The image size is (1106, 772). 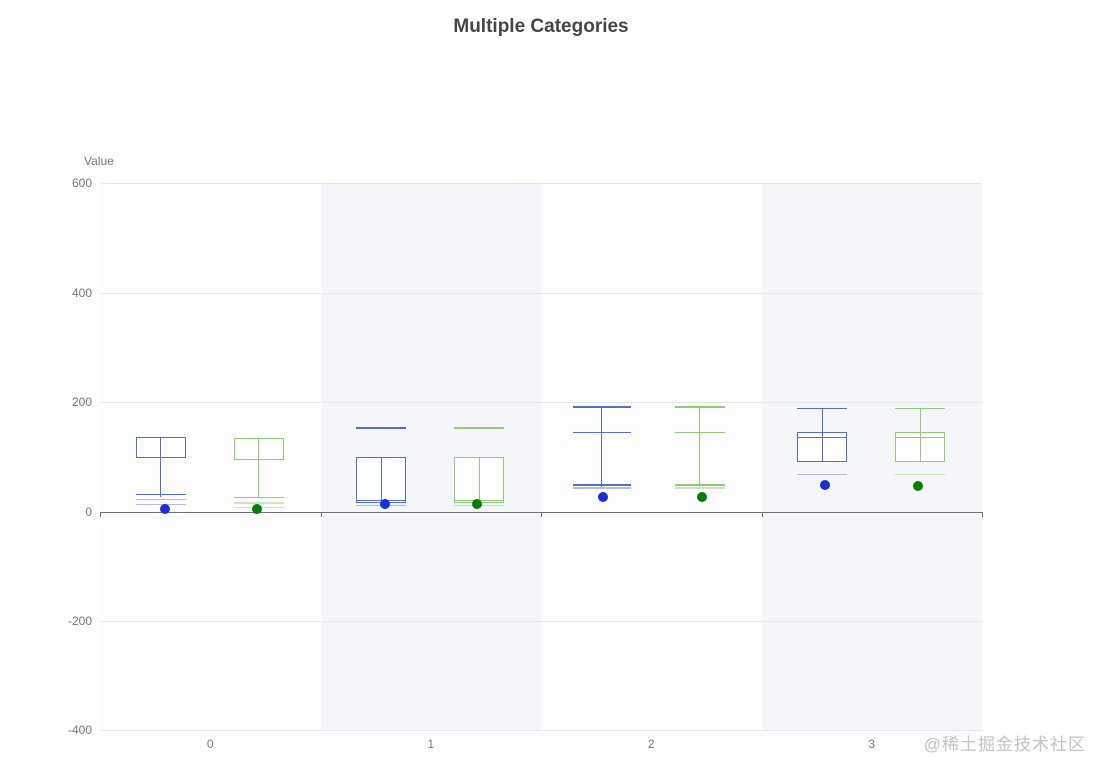 I want to click on y-axis-tick-label: 400, so click(x=81, y=292).